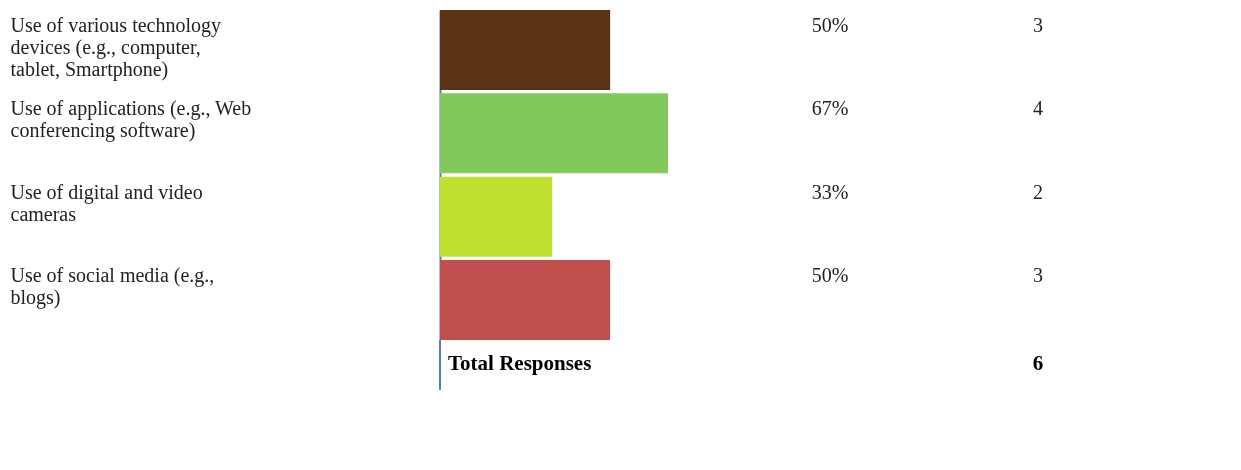 This screenshot has width=1241, height=470. I want to click on y-tick-label: Use of applications (e.g., Web conferencing software), so click(131, 120).